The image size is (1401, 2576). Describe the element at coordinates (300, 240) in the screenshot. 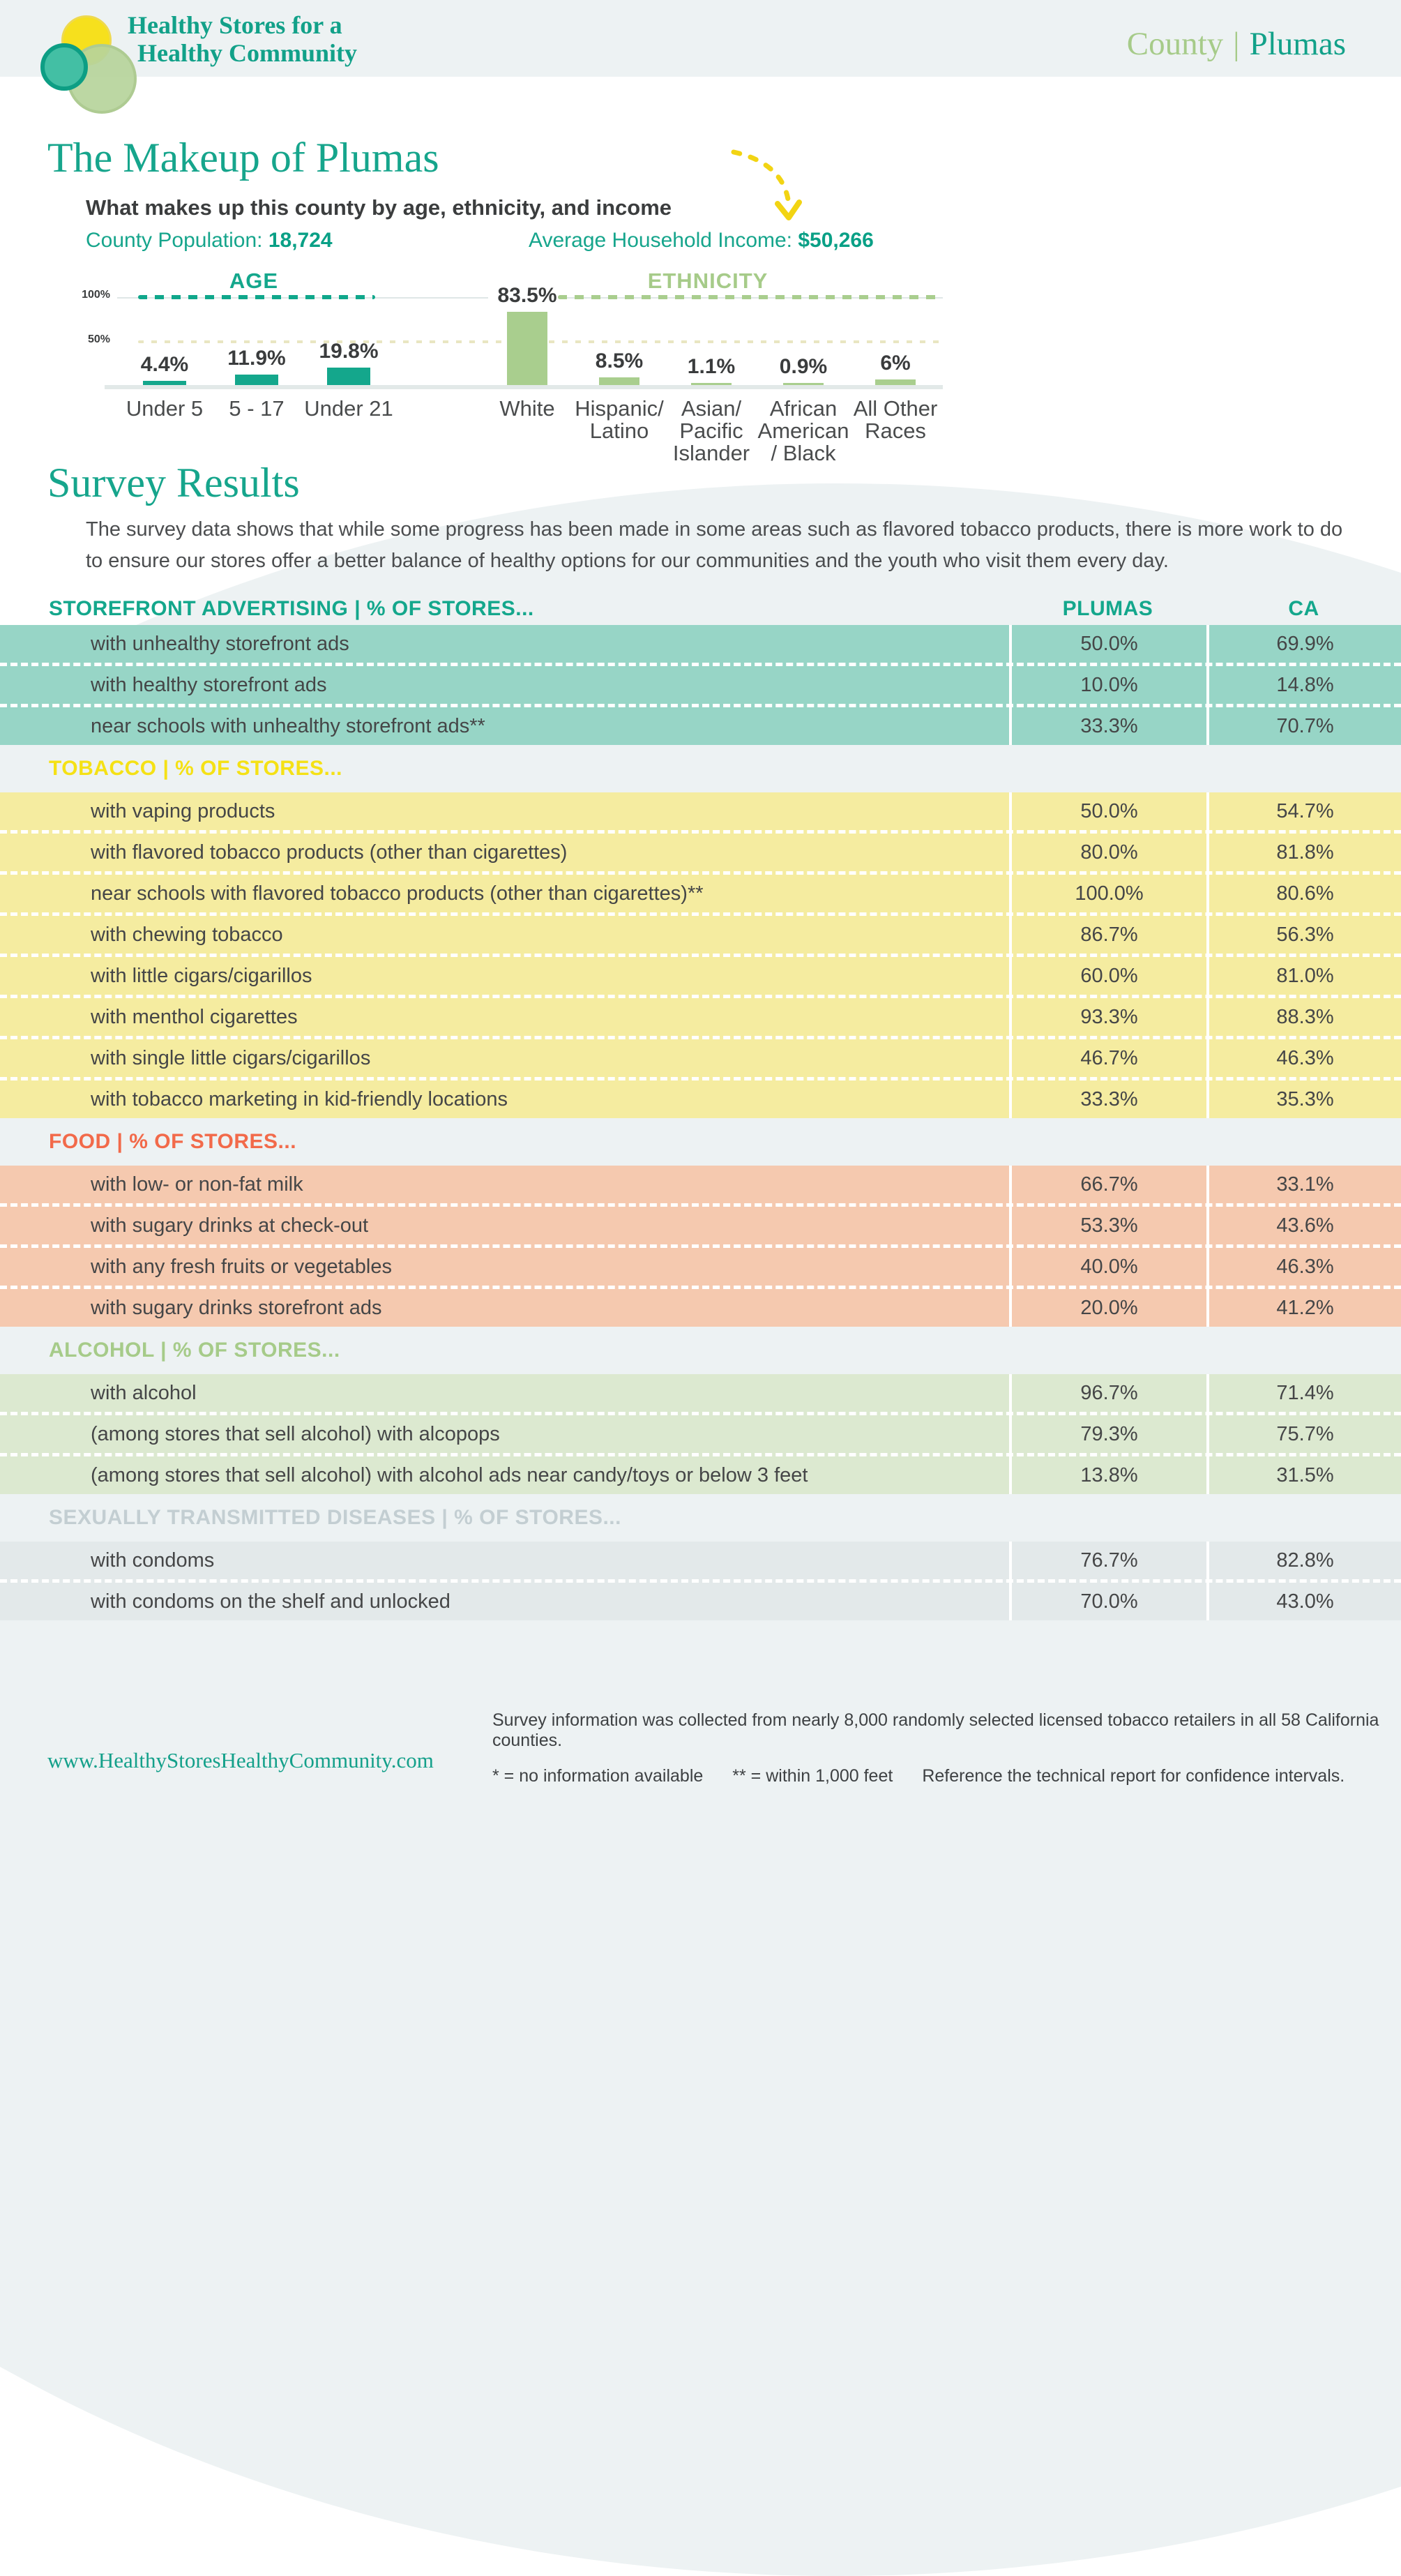

I see `population-value: 18,724` at that location.